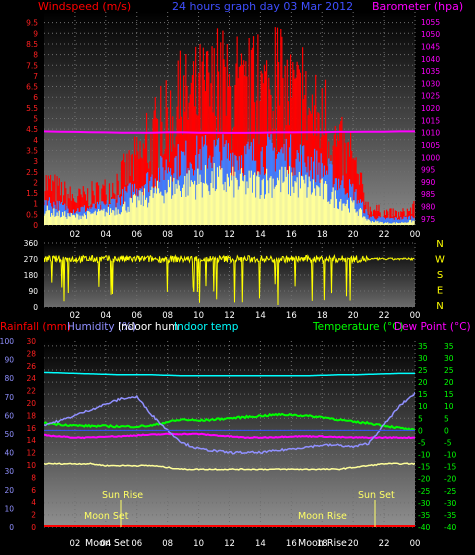  I want to click on legend-rainfall: Rainfall (mm), so click(35, 327).